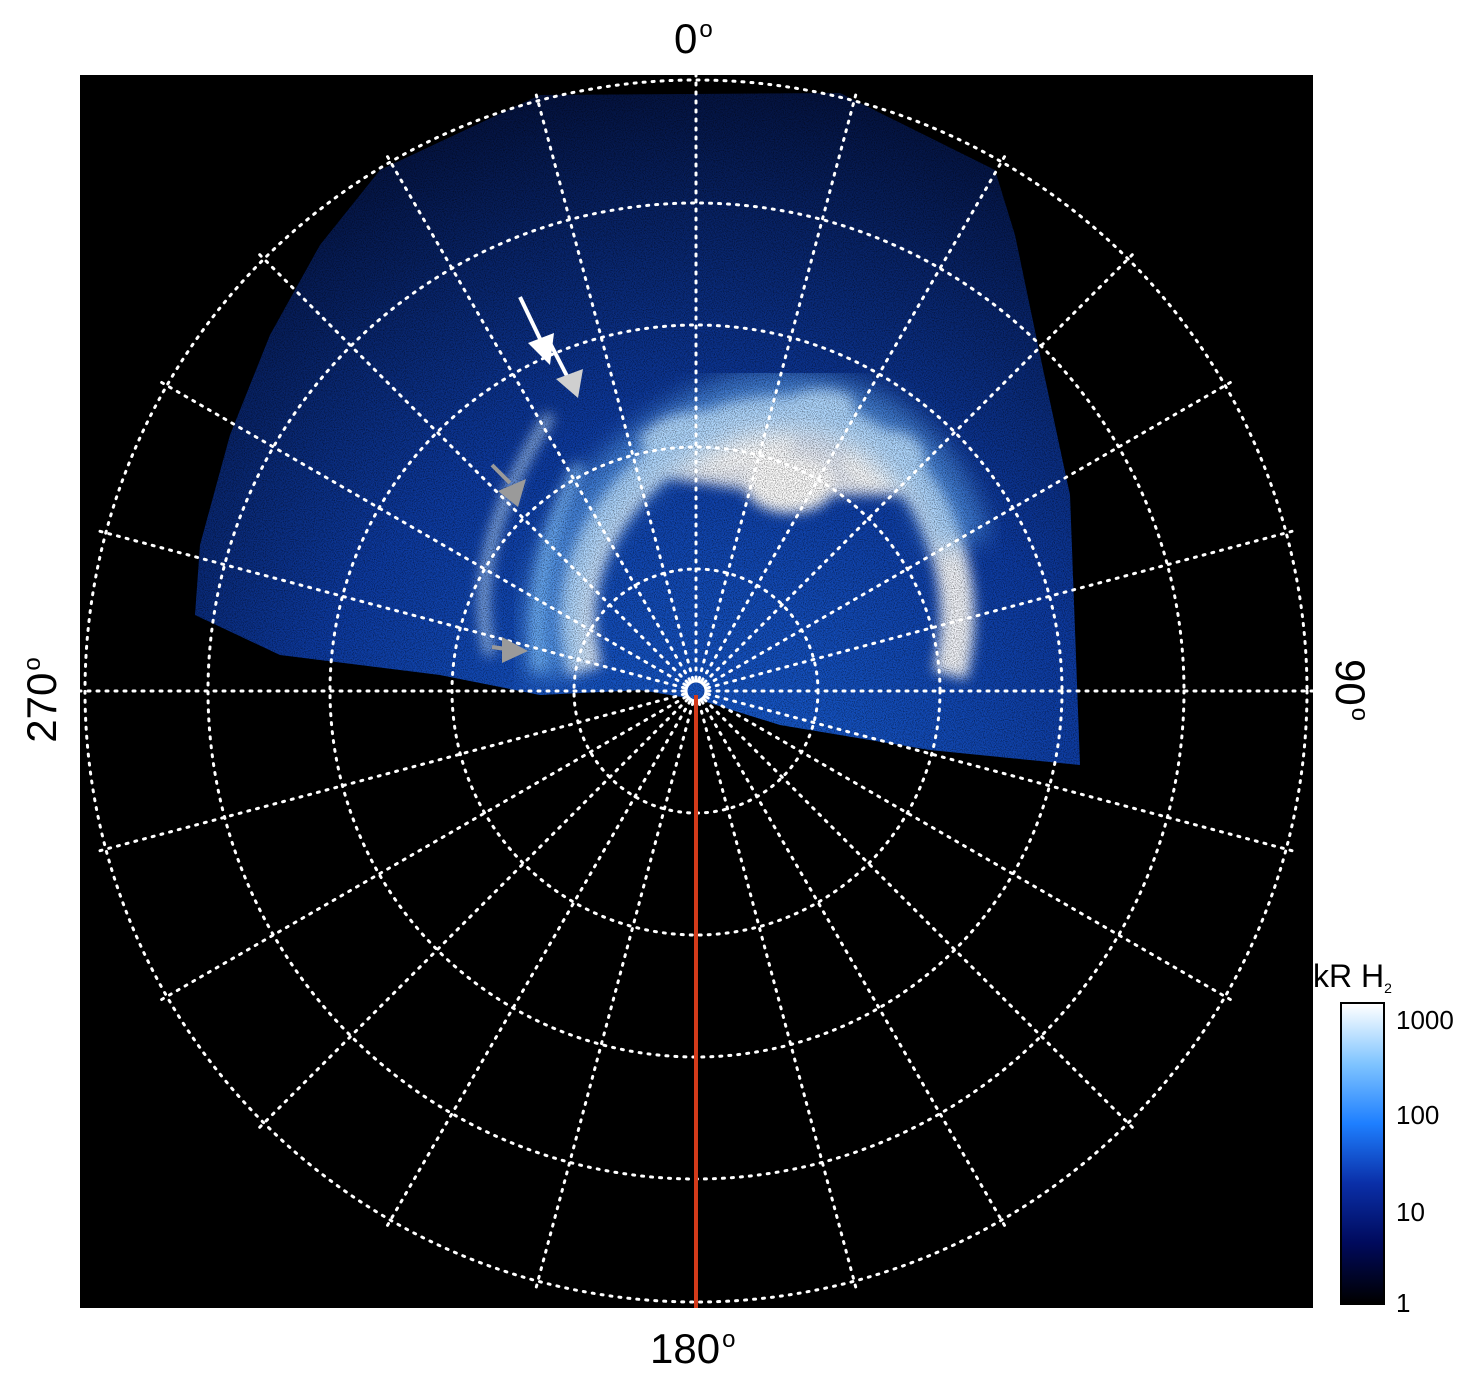 The image size is (1481, 1384). Describe the element at coordinates (1362, 1153) in the screenshot. I see `colorbar` at that location.